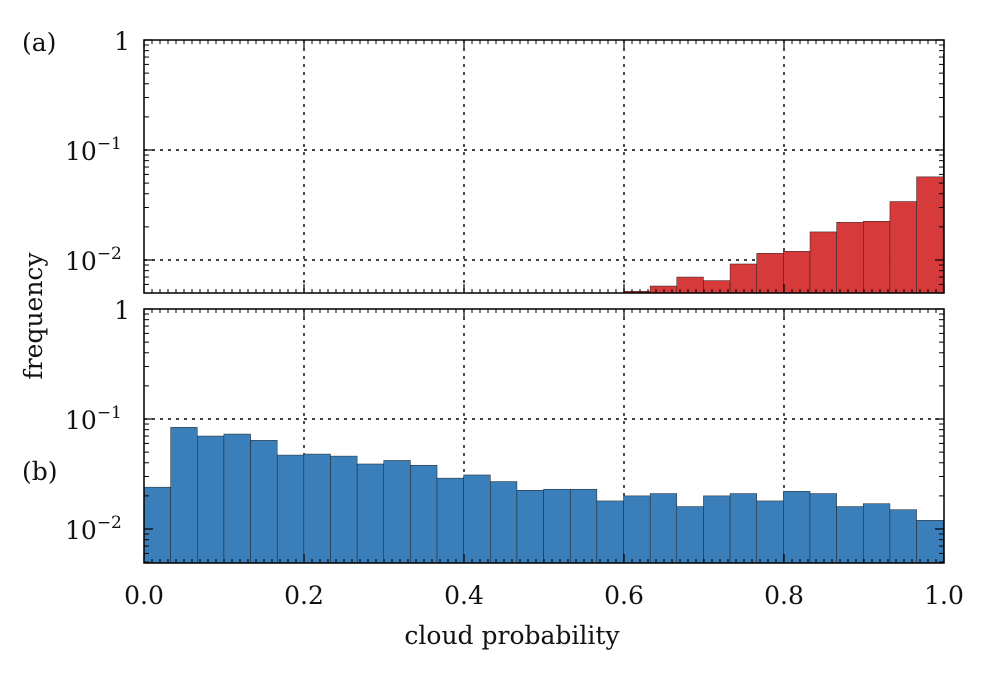 This screenshot has height=676, width=987. What do you see at coordinates (93, 529) in the screenshot?
I see `y-tick-label-b-0p01: 10⁻²` at bounding box center [93, 529].